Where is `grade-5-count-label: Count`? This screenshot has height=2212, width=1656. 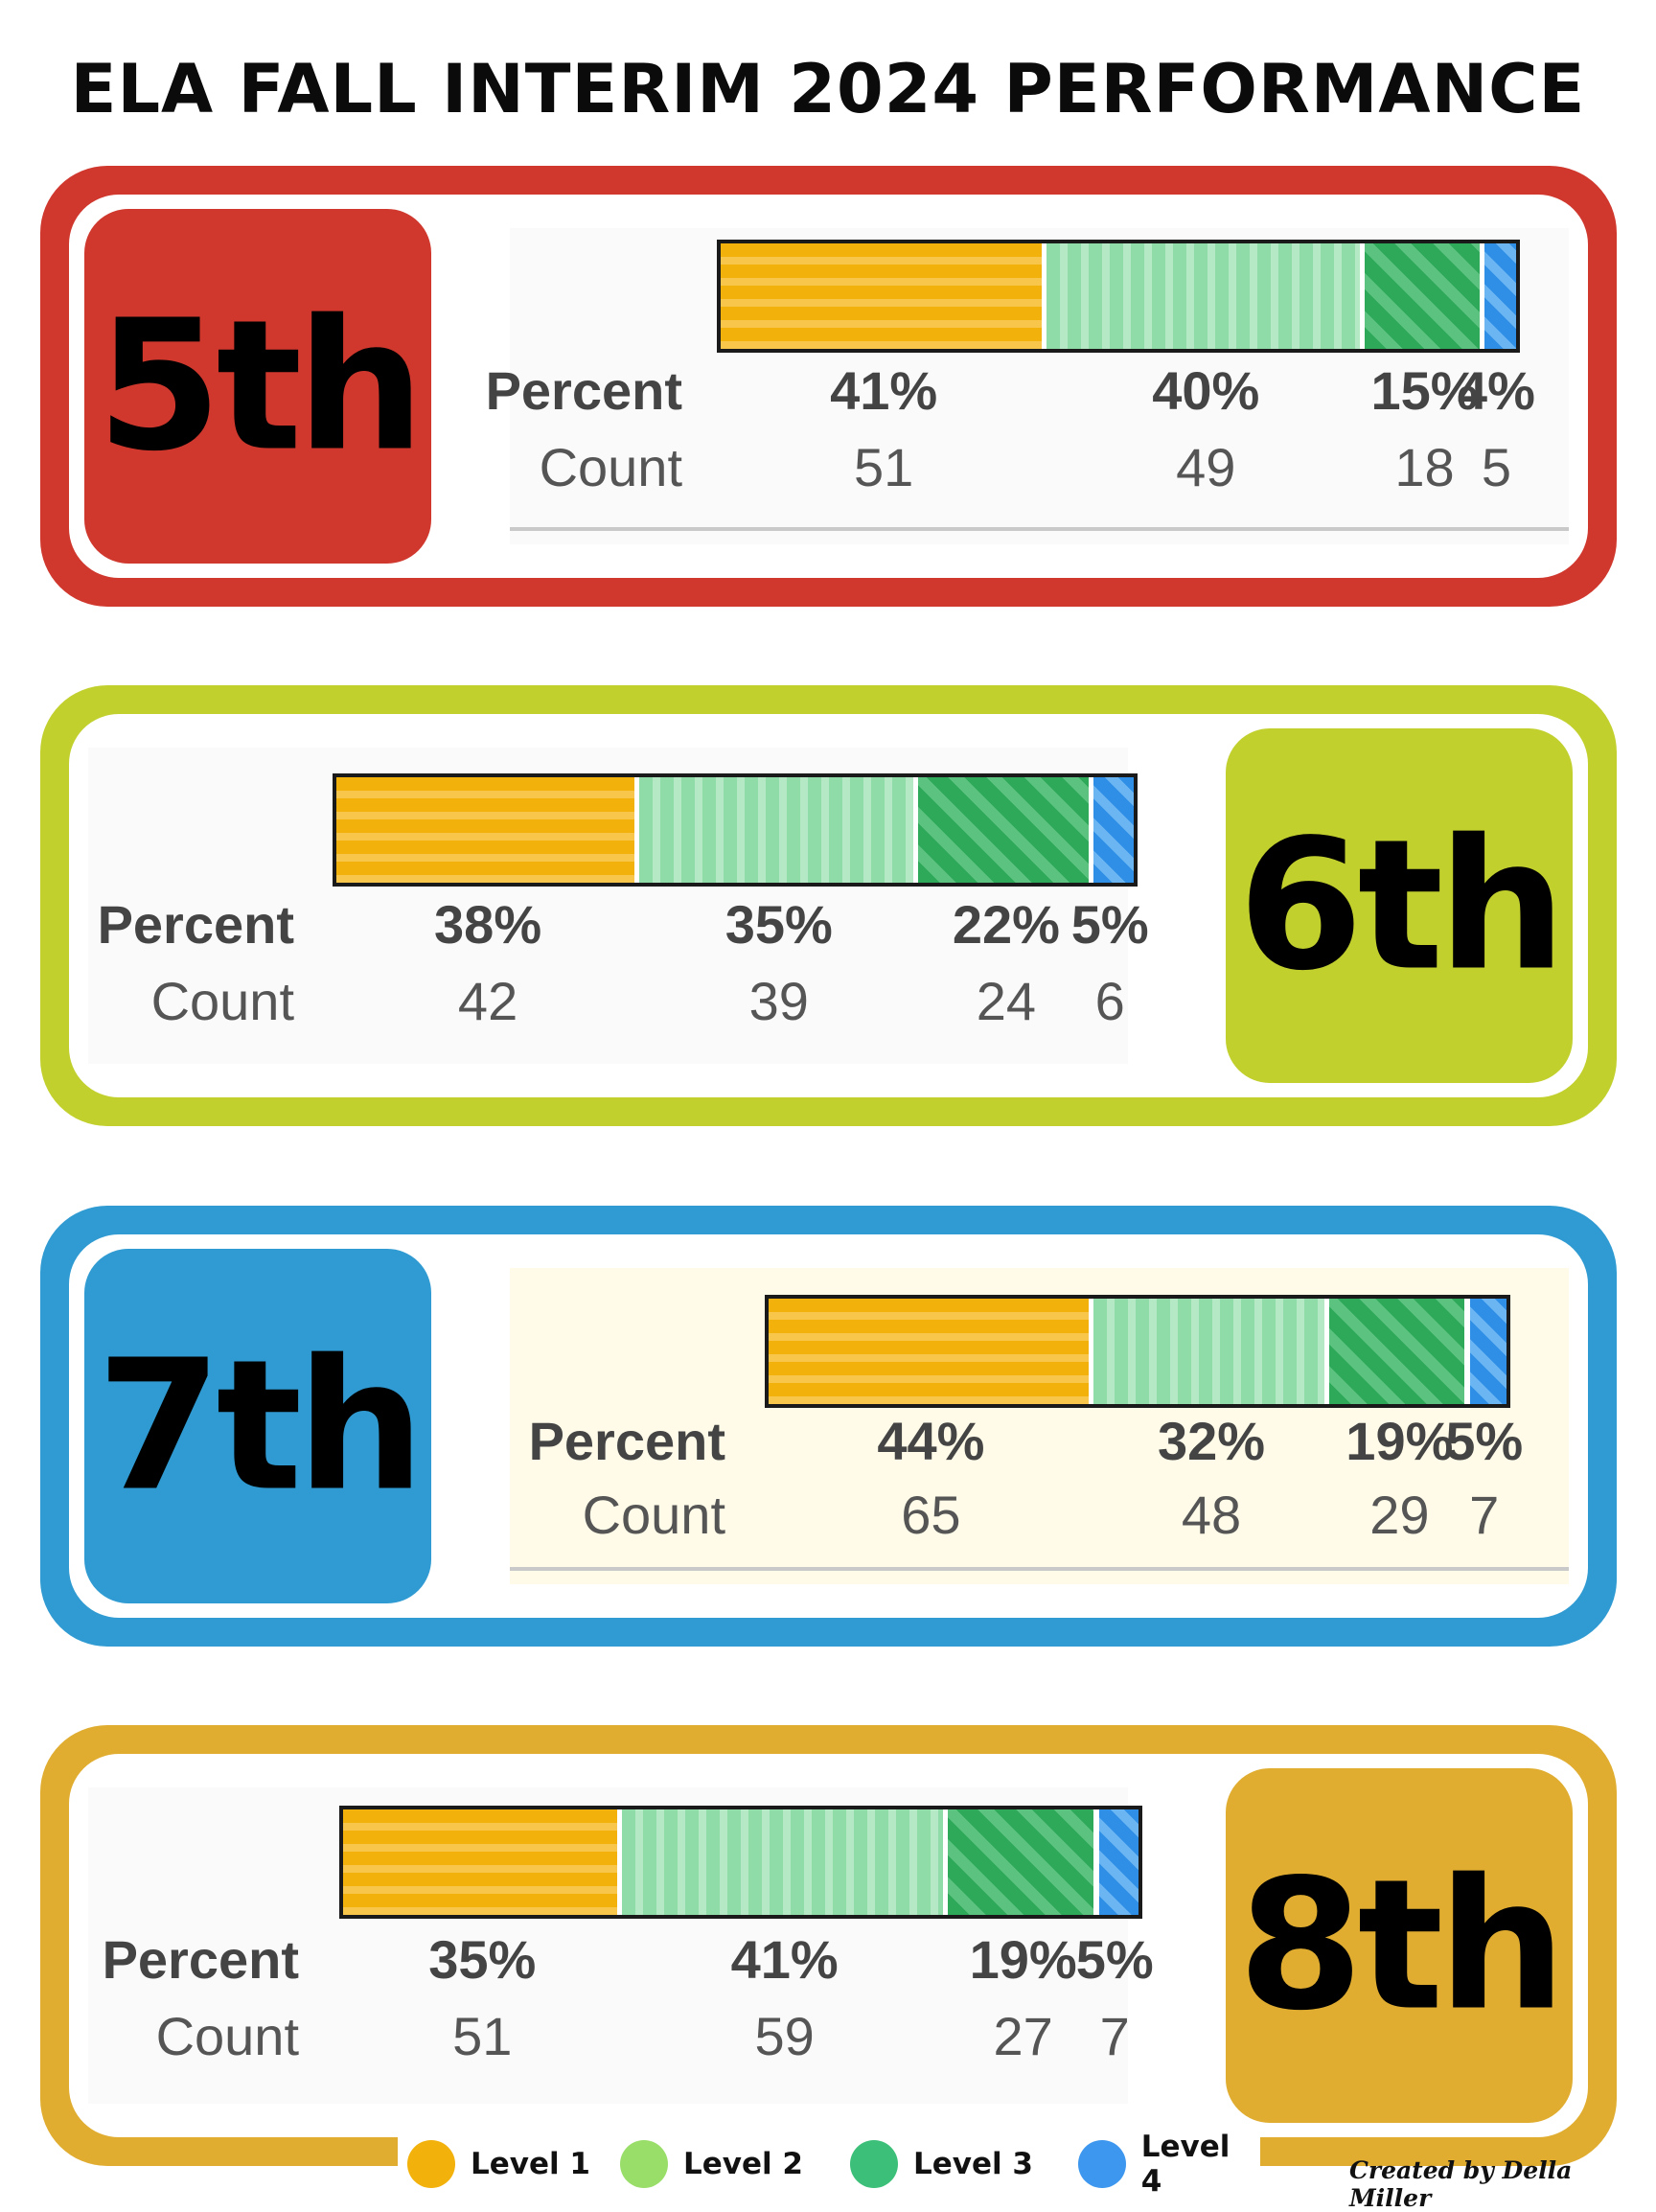
grade-5-count-label: Count is located at coordinates (610, 467).